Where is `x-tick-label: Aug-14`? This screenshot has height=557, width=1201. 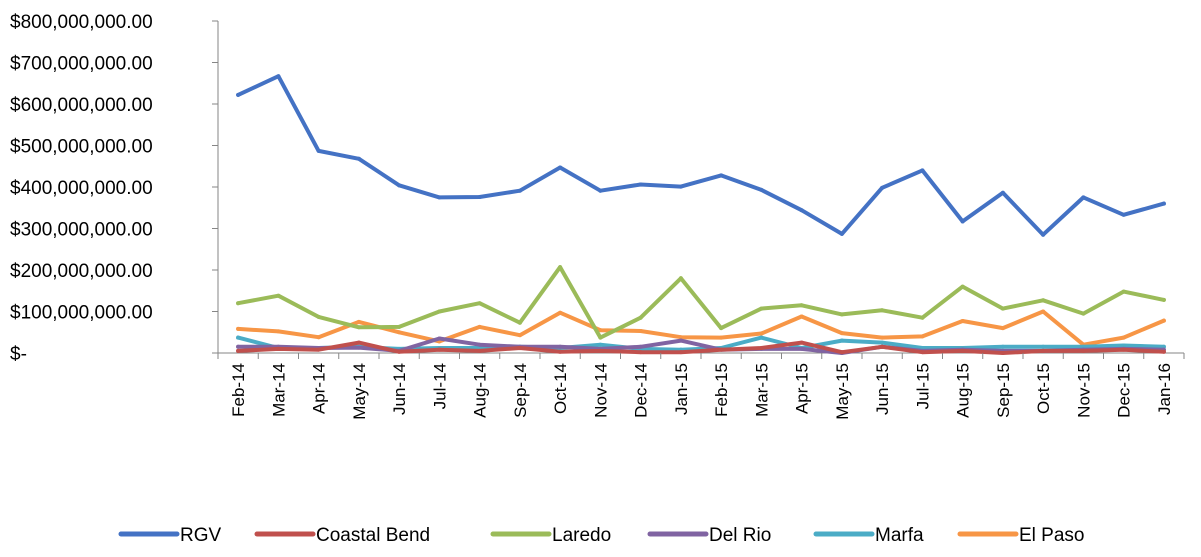
x-tick-label: Aug-14 is located at coordinates (480, 390).